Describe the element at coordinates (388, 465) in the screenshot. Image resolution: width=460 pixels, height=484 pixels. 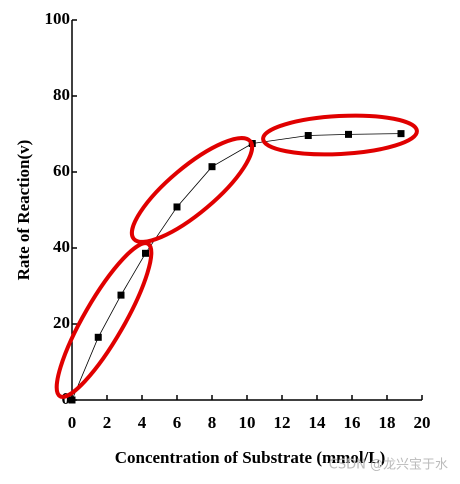
I see `watermark: CSDN @龙兴宝于水` at that location.